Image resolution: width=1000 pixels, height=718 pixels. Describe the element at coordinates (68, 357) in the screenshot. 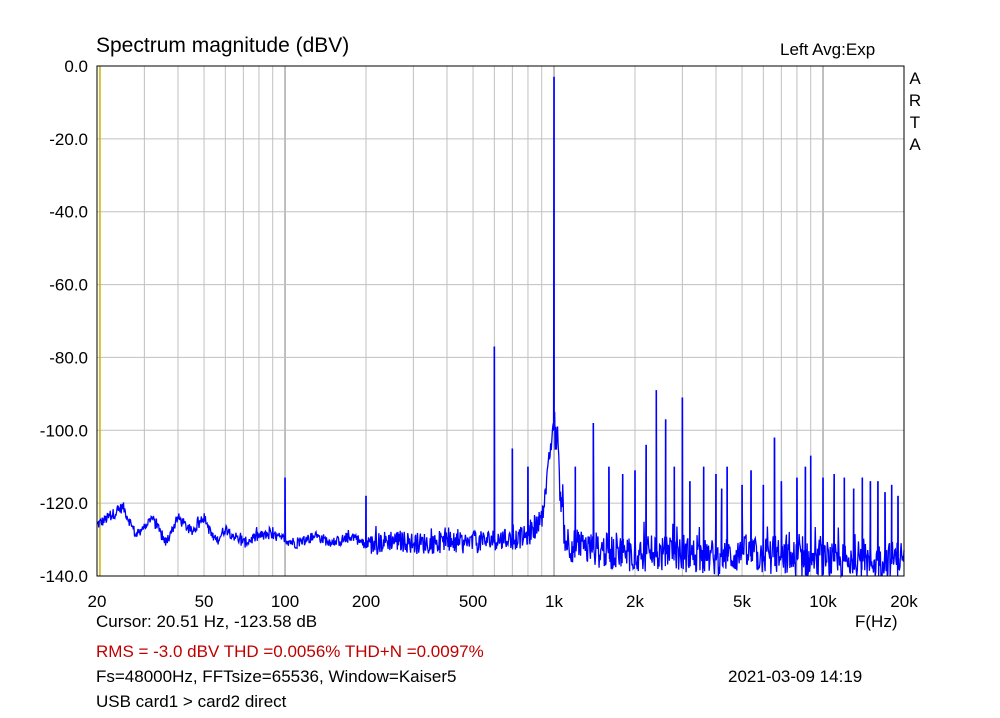

I see `y-tick-label: -80.0` at that location.